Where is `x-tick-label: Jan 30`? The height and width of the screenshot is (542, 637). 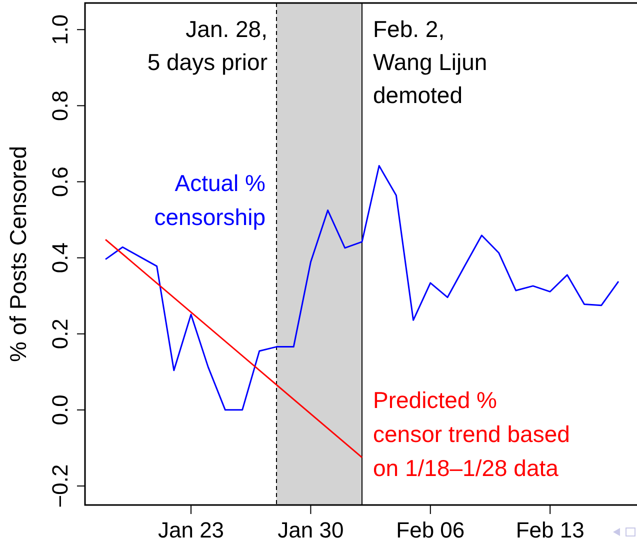 x-tick-label: Jan 30 is located at coordinates (311, 530).